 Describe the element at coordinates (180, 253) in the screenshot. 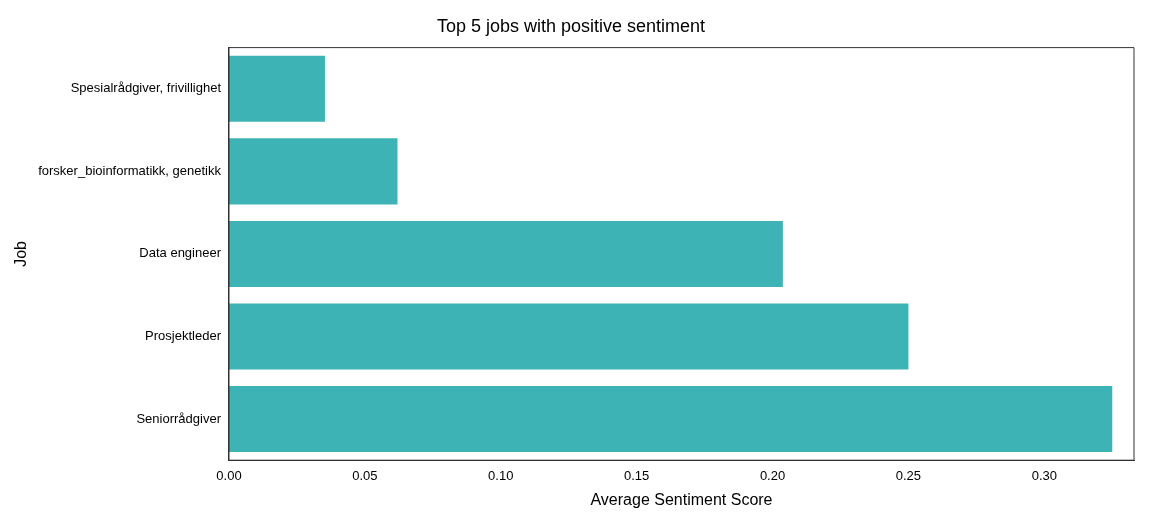

I see `y-tick-label: Data engineer` at that location.